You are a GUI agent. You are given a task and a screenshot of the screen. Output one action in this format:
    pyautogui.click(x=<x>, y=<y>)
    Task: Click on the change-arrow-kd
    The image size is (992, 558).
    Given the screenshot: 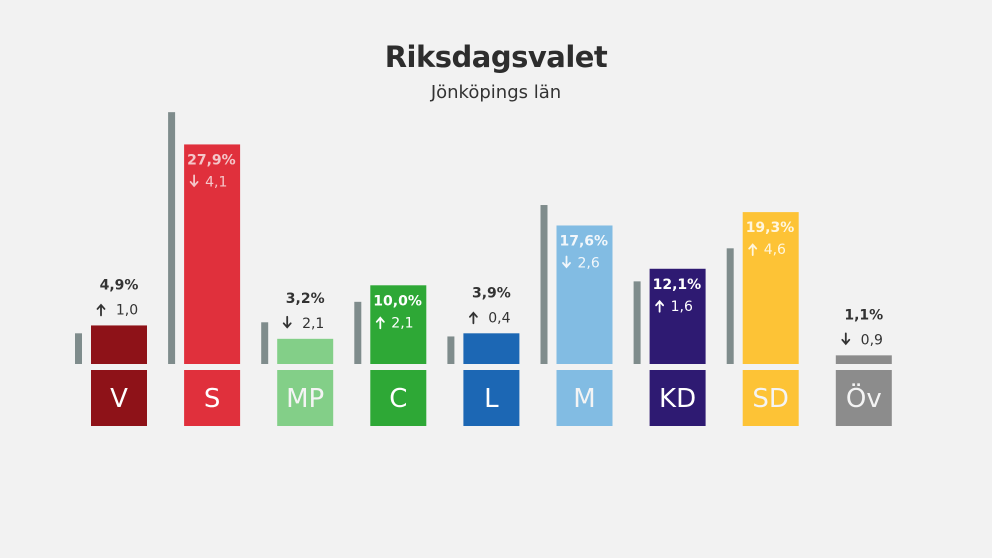 What is the action you would take?
    pyautogui.click(x=659, y=306)
    